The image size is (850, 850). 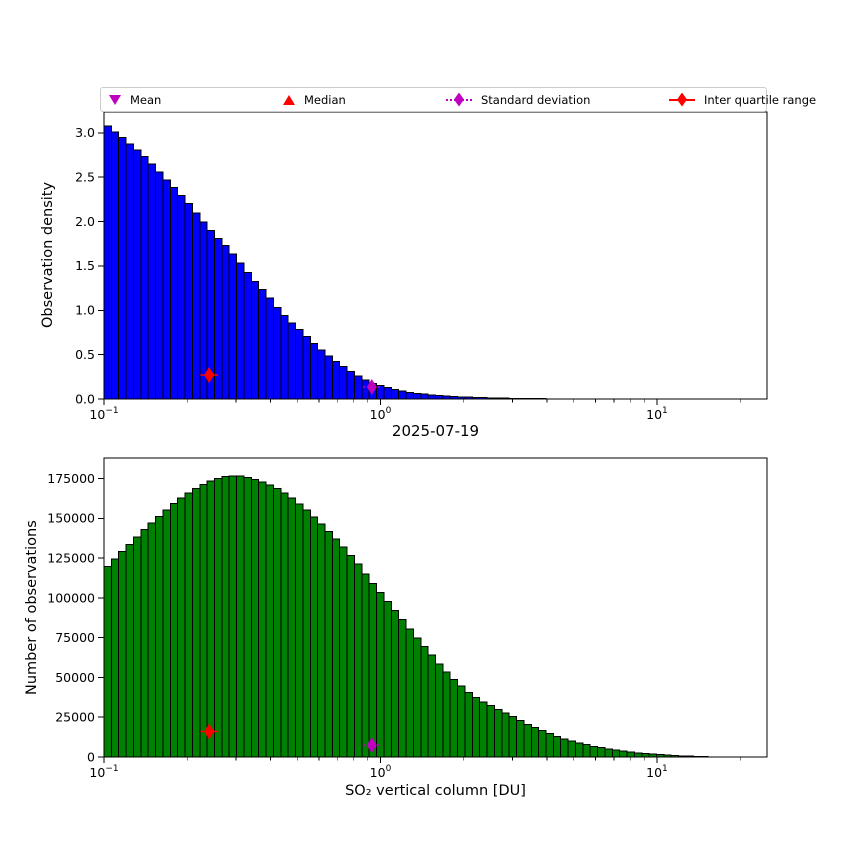 I want to click on y-tick-label: 25000, so click(x=75, y=717).